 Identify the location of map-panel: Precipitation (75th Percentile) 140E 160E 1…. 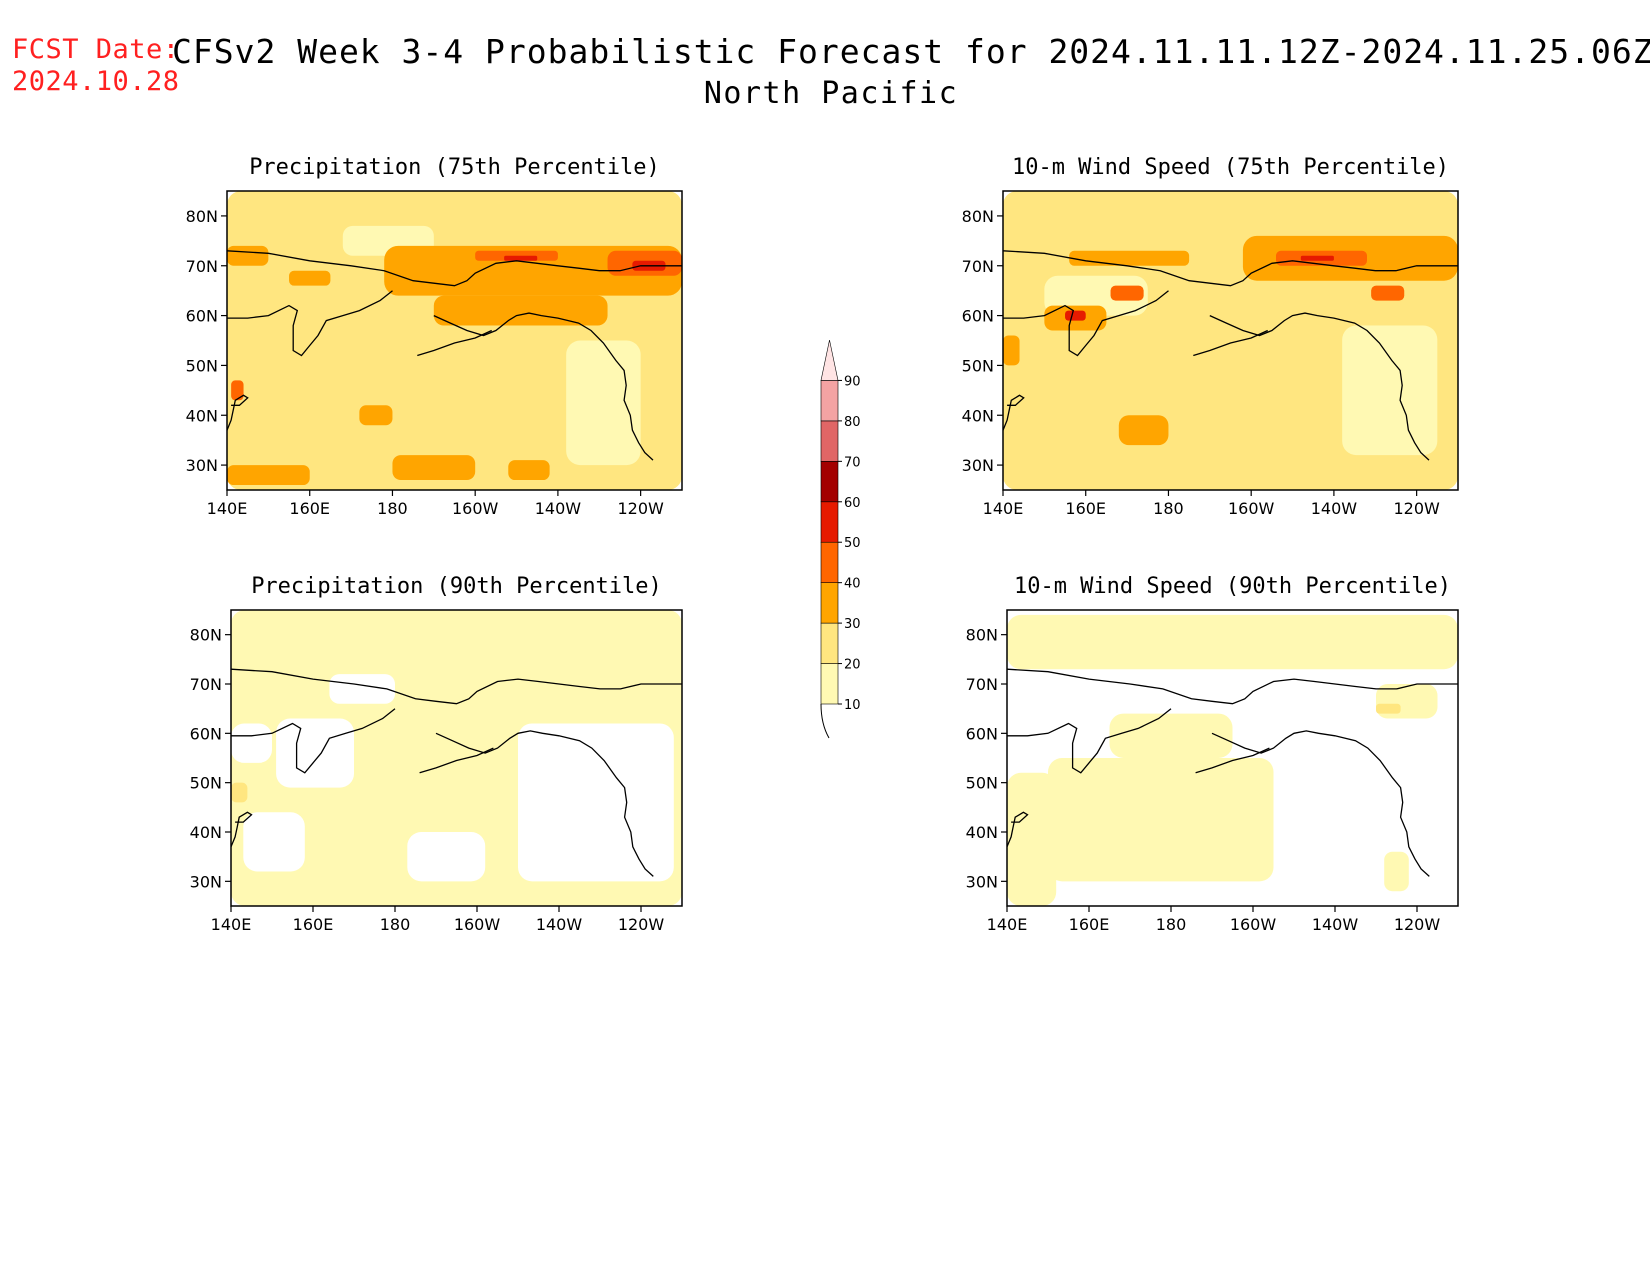
(434, 336).